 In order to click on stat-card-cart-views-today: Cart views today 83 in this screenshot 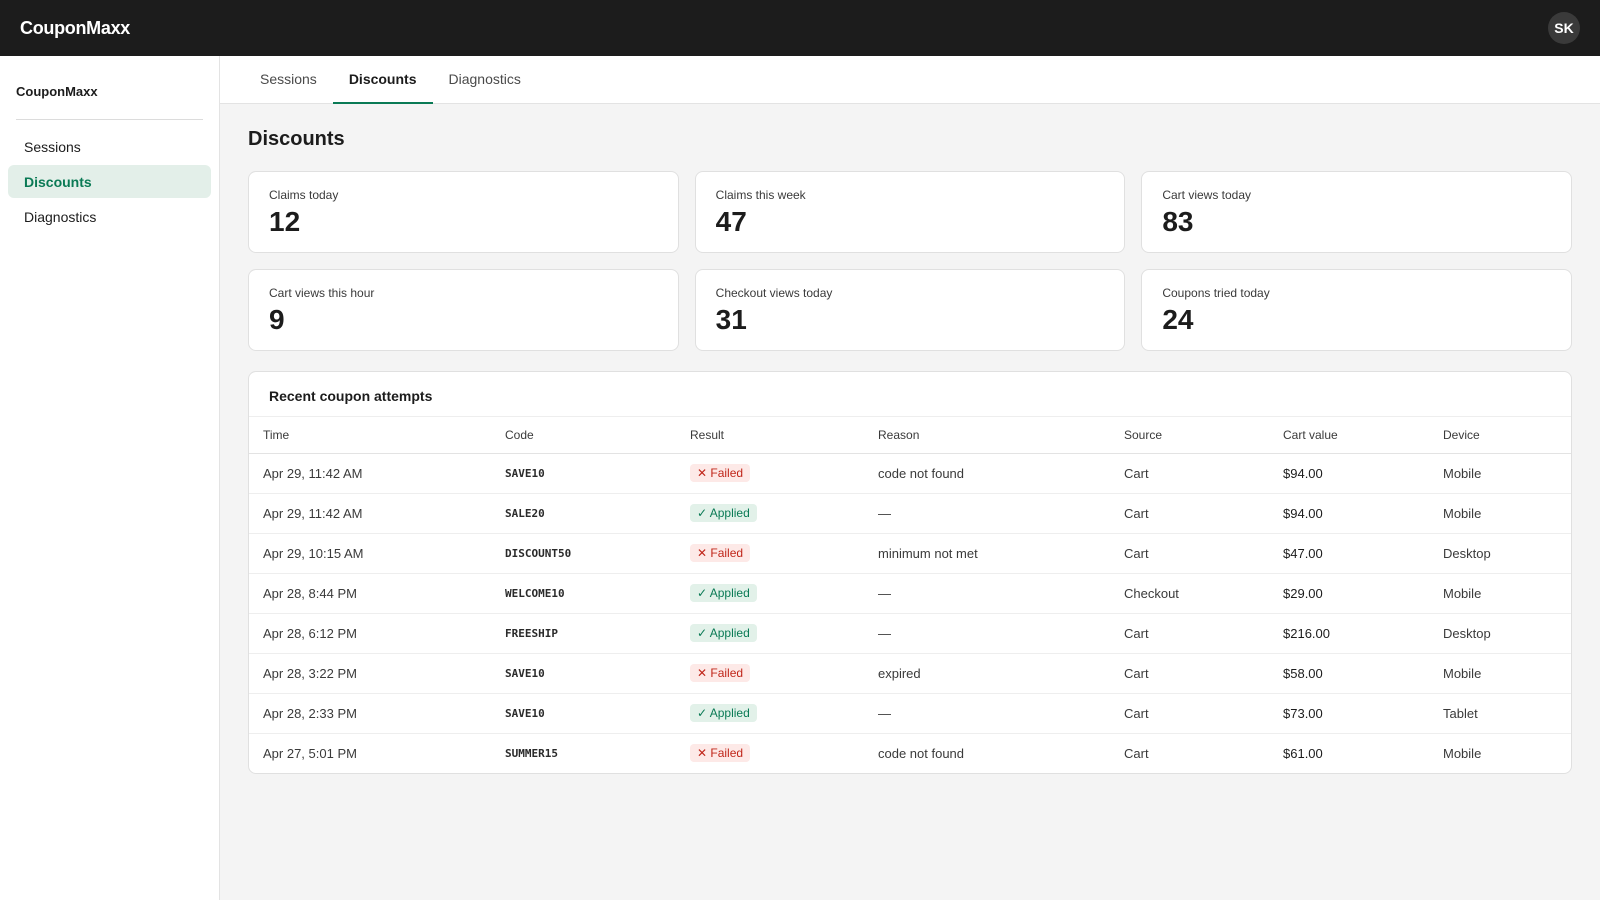, I will do `click(1356, 212)`.